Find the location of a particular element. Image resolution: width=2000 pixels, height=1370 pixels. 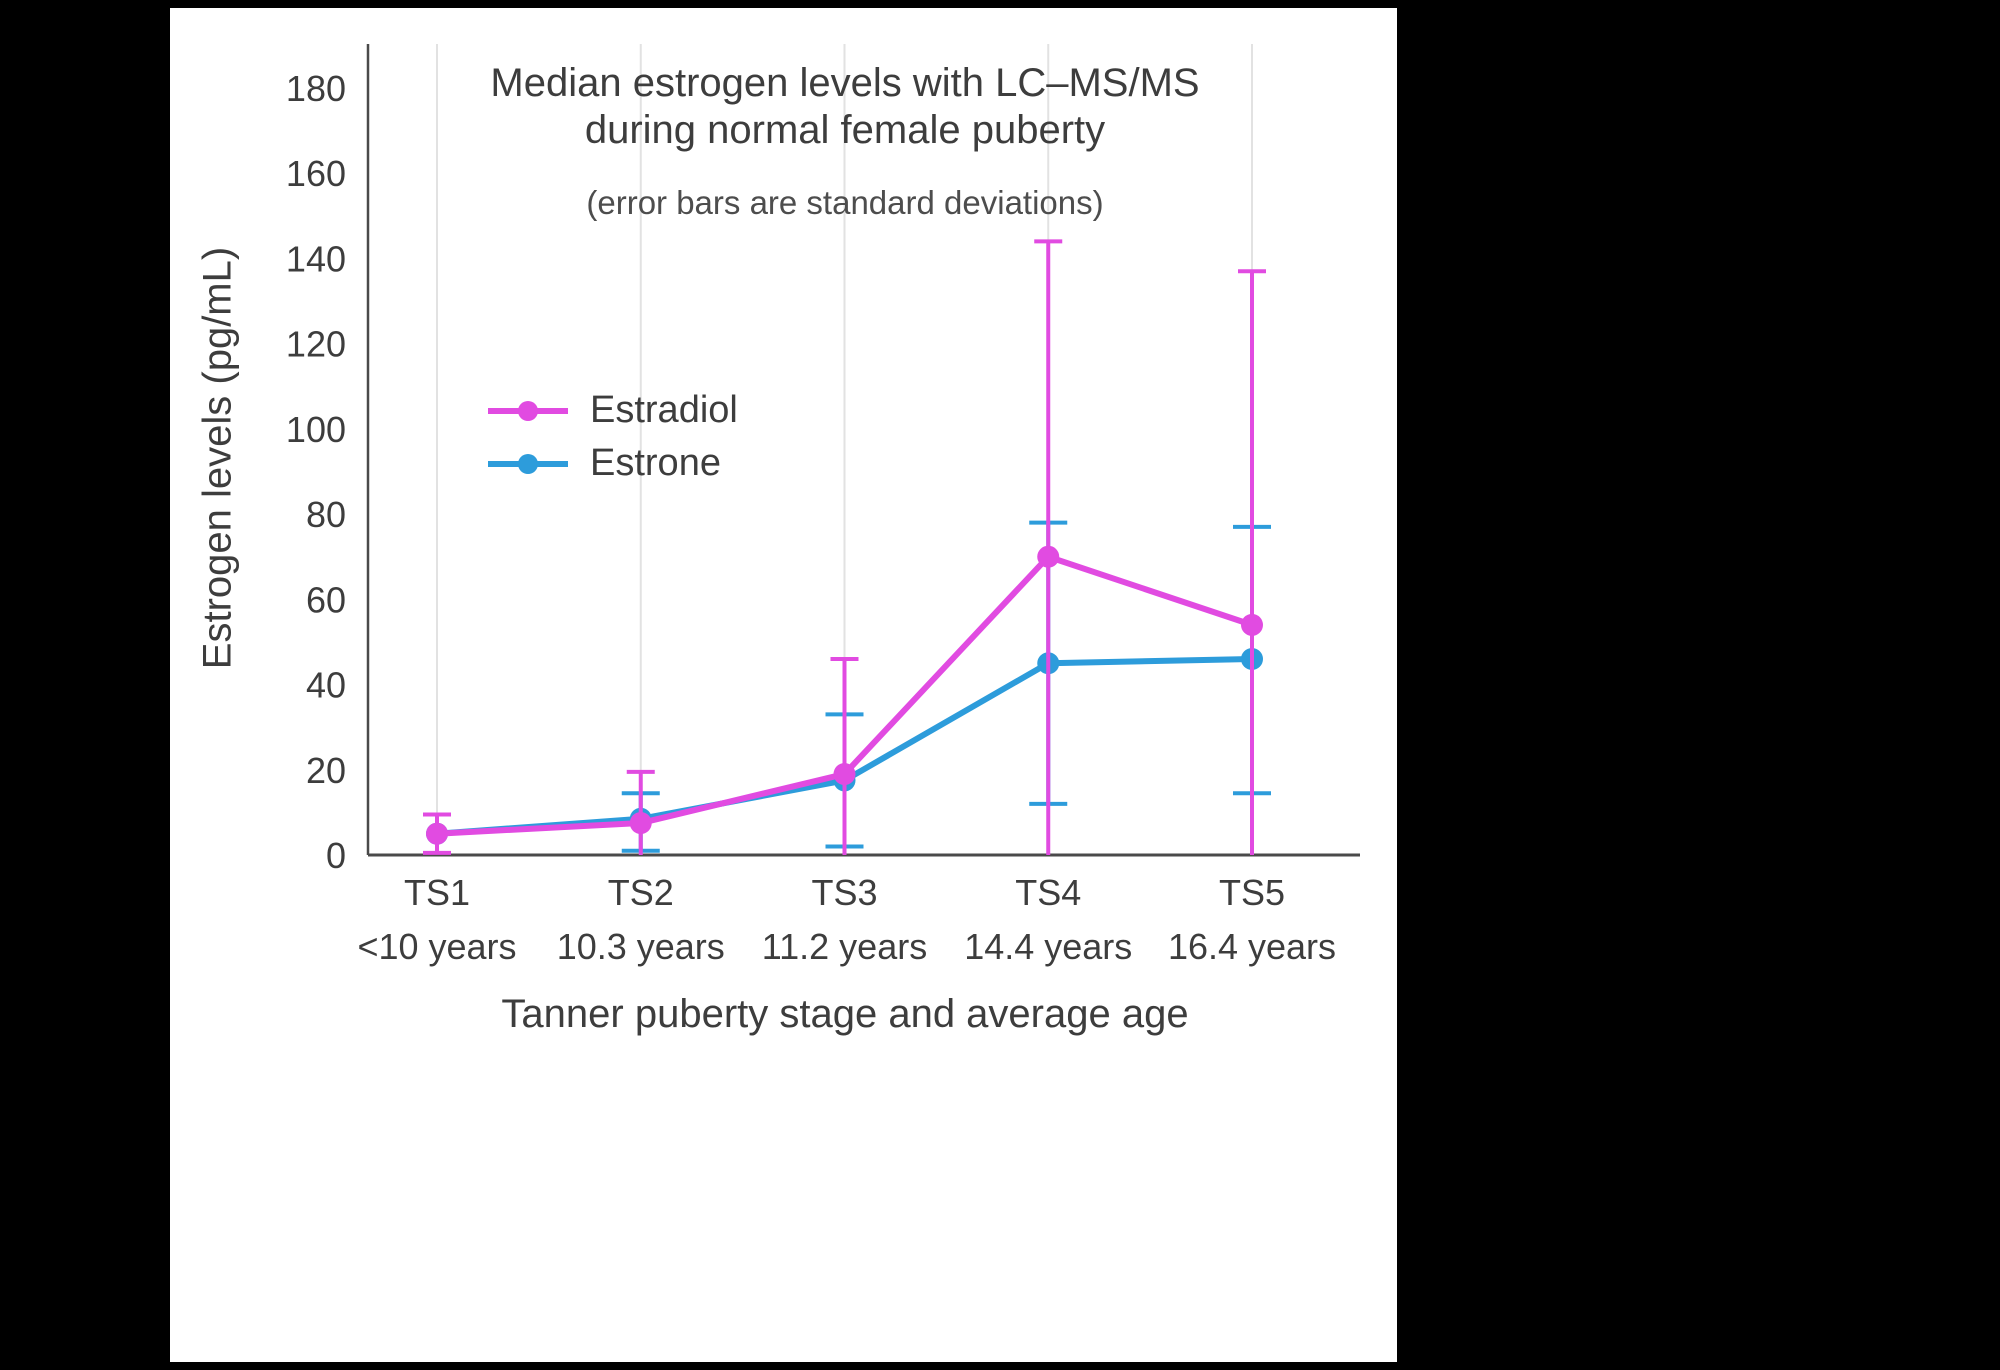

chart-legend: Estradiol Estrone is located at coordinates (613, 437).